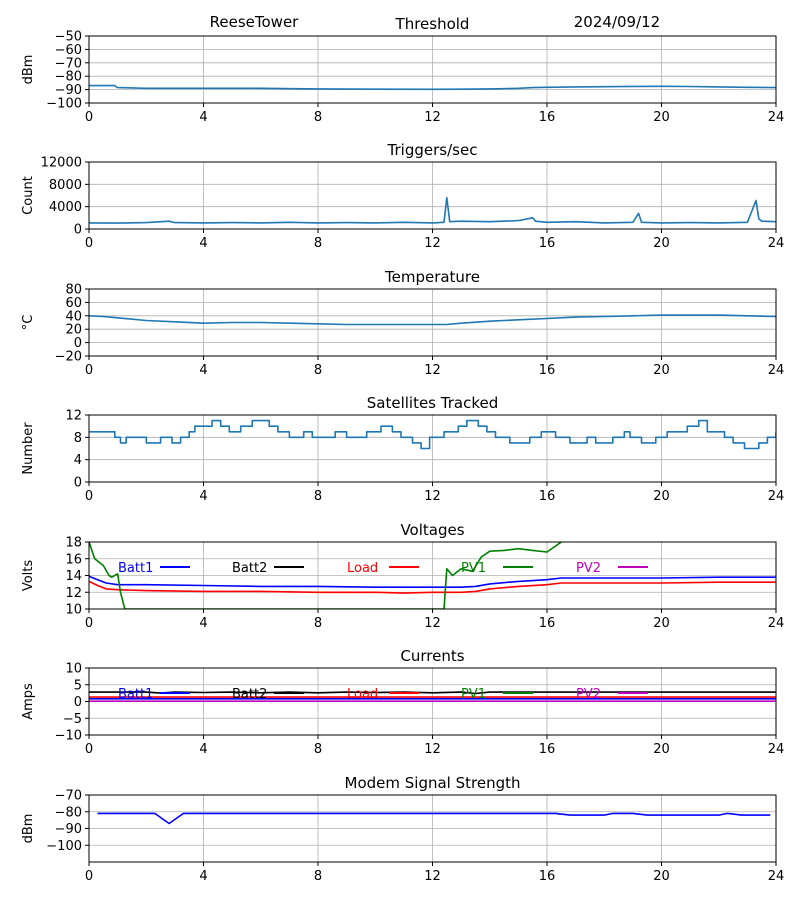  I want to click on series-line-batt1, so click(432, 582).